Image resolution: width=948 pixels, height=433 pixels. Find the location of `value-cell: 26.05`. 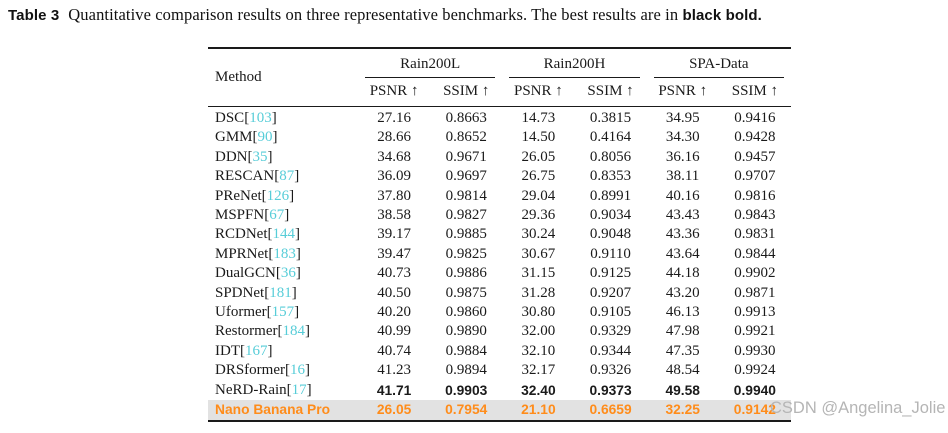

value-cell: 26.05 is located at coordinates (394, 410).